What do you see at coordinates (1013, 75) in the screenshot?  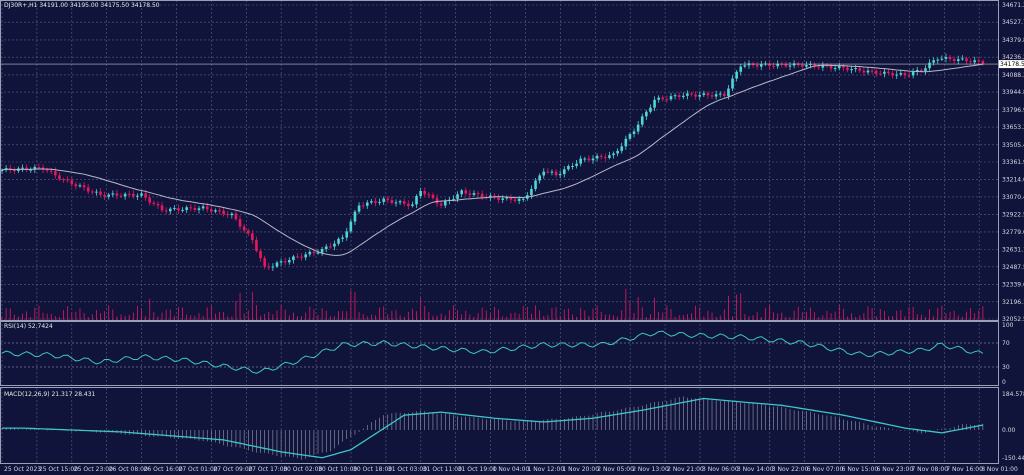 I see `price-tick-label: 34088.35` at bounding box center [1013, 75].